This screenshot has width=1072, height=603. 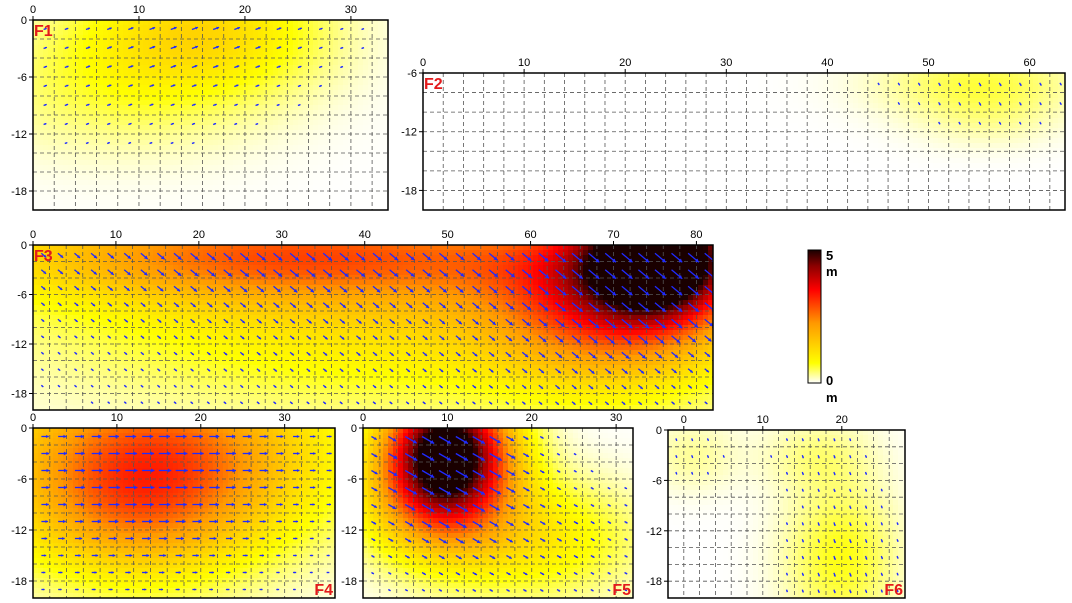 I want to click on y-tick-label: -12, so click(x=19, y=135).